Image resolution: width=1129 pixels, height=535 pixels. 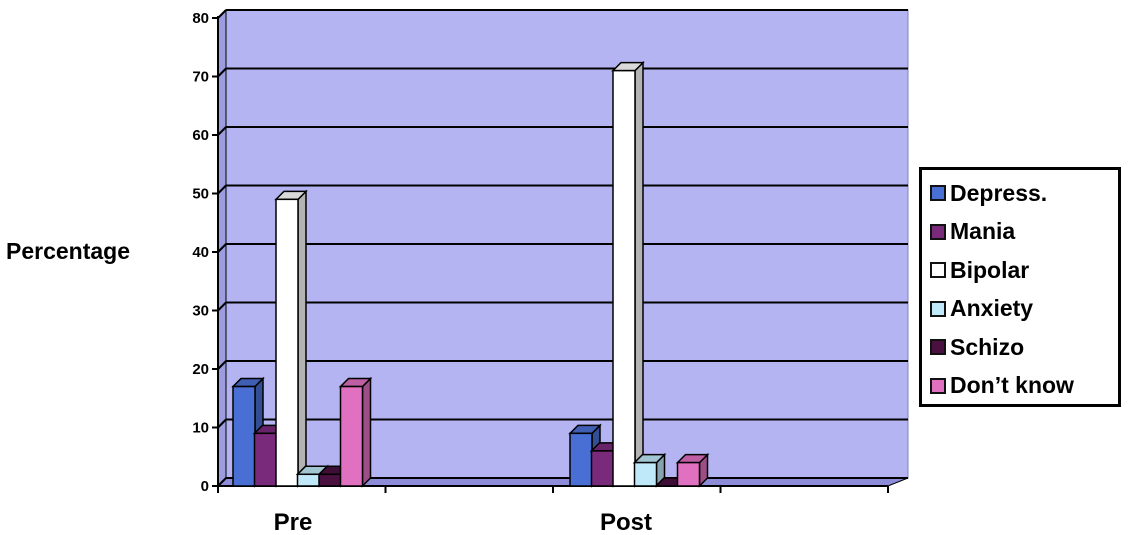 What do you see at coordinates (983, 231) in the screenshot?
I see `legend-label: Mania` at bounding box center [983, 231].